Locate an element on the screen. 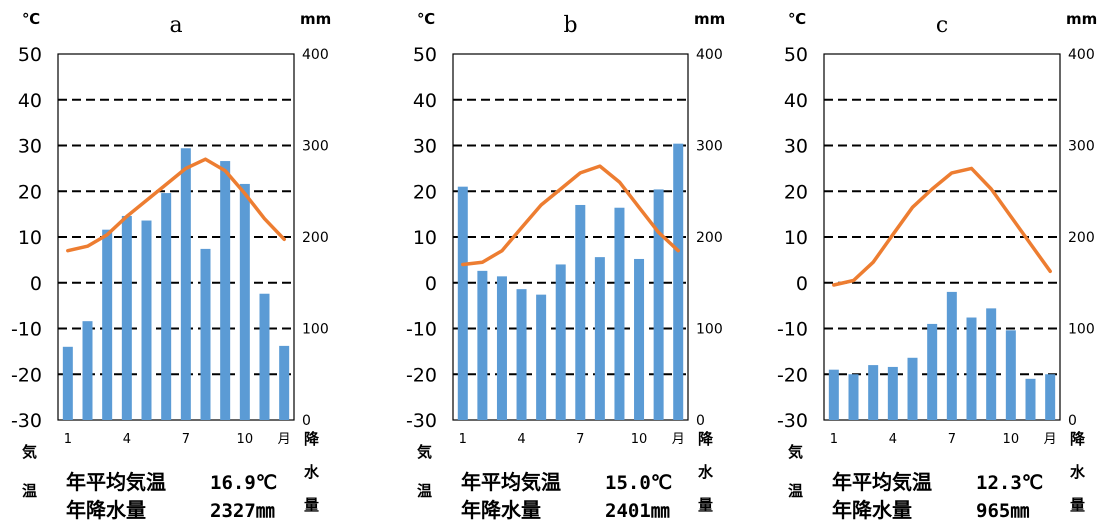 Image resolution: width=1105 pixels, height=526 pixels. stat-value: 2327㎜ is located at coordinates (242, 511).